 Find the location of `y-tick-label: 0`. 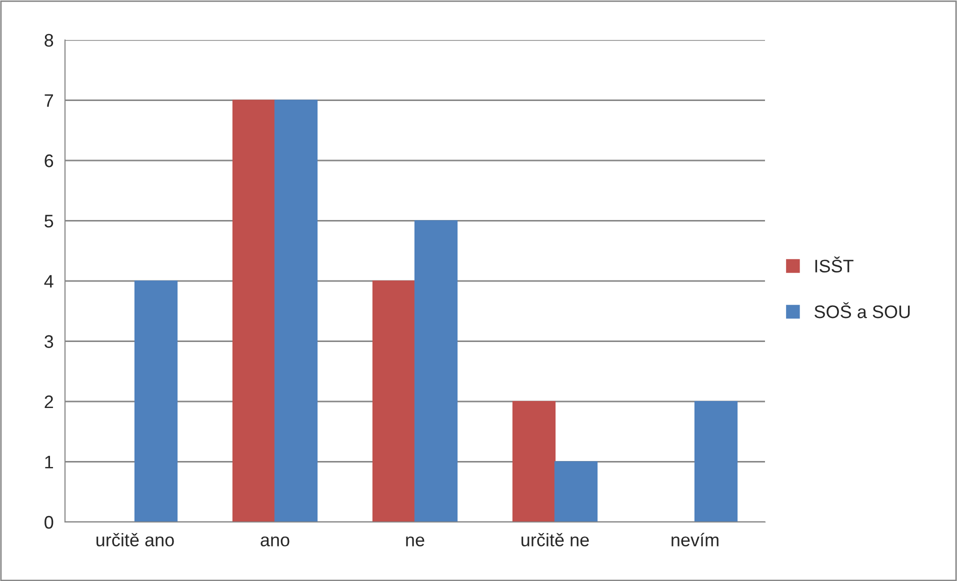

y-tick-label: 0 is located at coordinates (49, 522).